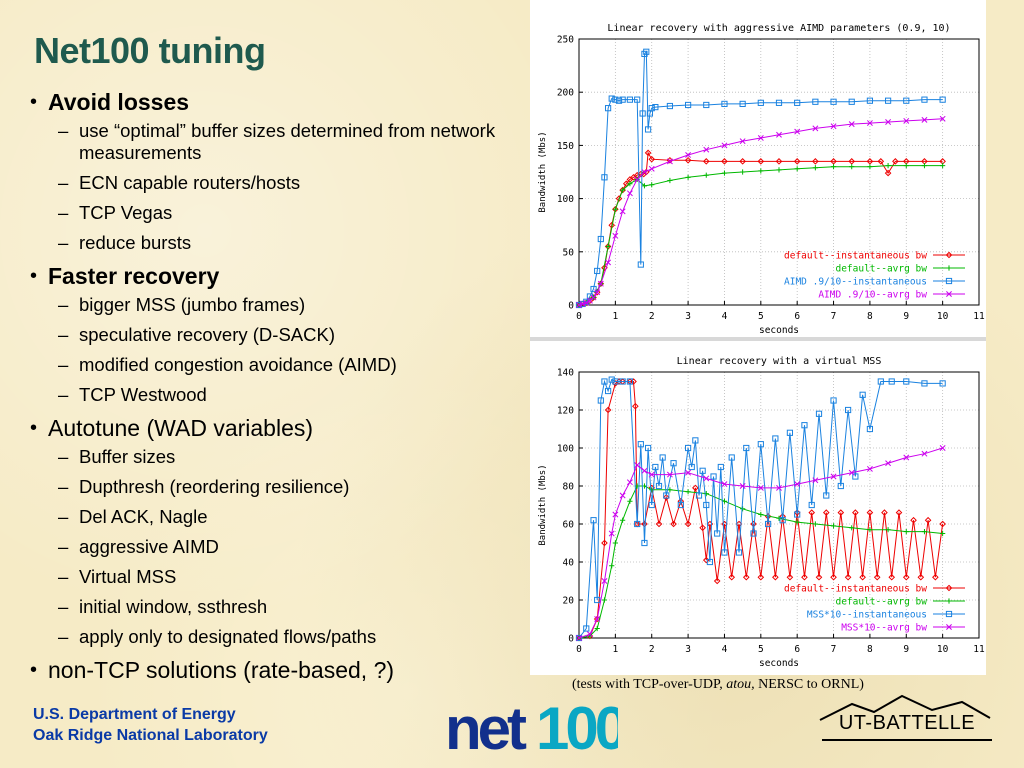  I want to click on sub-bullet-item: modified congestion avoidance (AIMD), so click(283, 365).